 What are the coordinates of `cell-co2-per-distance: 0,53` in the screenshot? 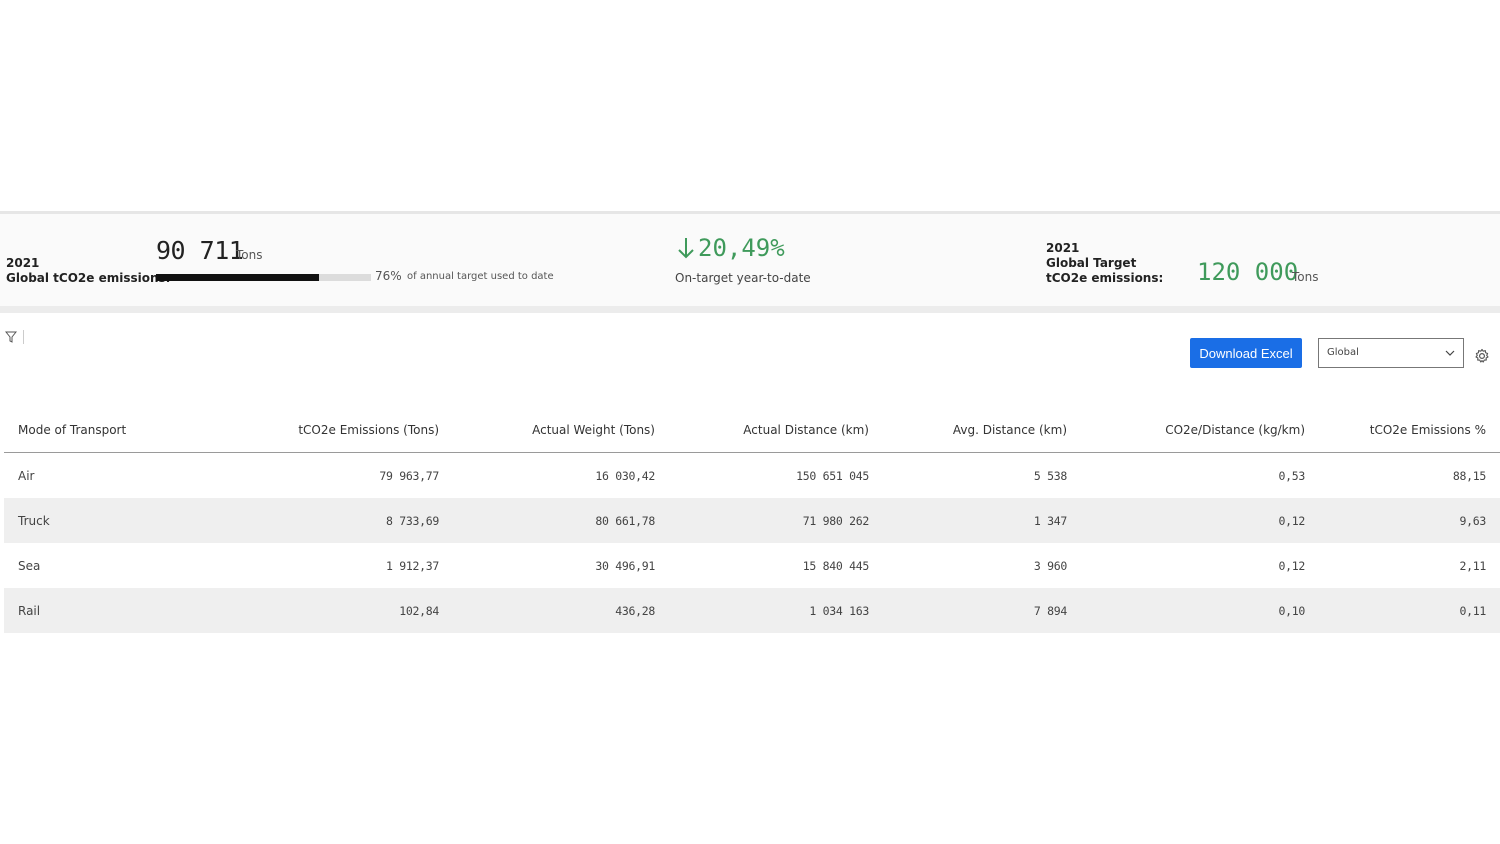 It's located at (1292, 475).